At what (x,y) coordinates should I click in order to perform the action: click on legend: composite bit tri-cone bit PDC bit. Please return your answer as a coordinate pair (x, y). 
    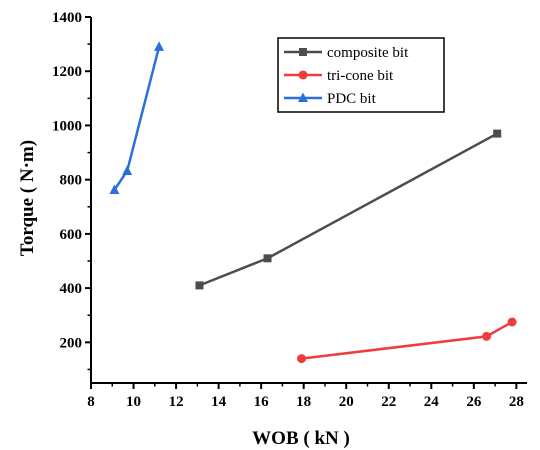
    Looking at the image, I should click on (361, 75).